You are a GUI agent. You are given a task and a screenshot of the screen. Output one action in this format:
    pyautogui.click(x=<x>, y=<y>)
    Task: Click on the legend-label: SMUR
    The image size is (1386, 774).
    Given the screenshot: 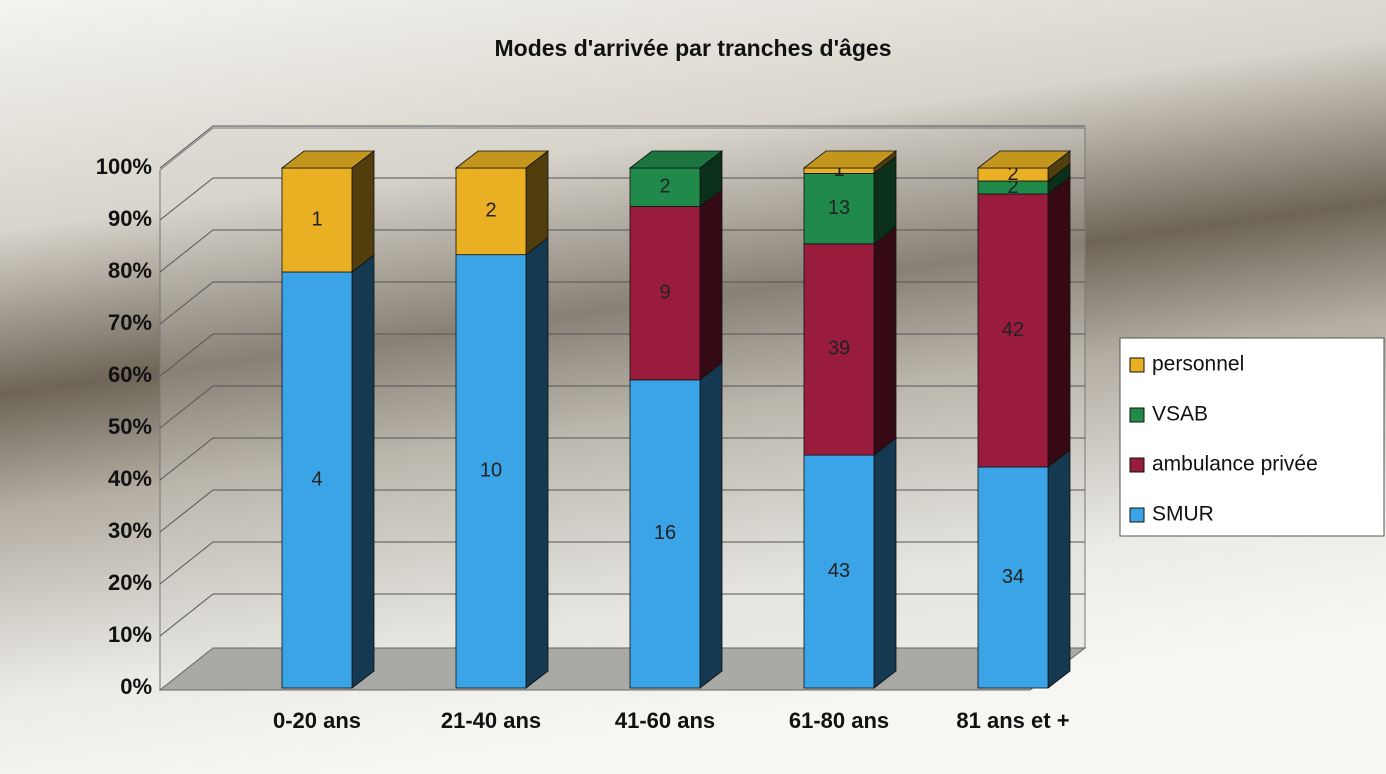 What is the action you would take?
    pyautogui.click(x=1183, y=514)
    